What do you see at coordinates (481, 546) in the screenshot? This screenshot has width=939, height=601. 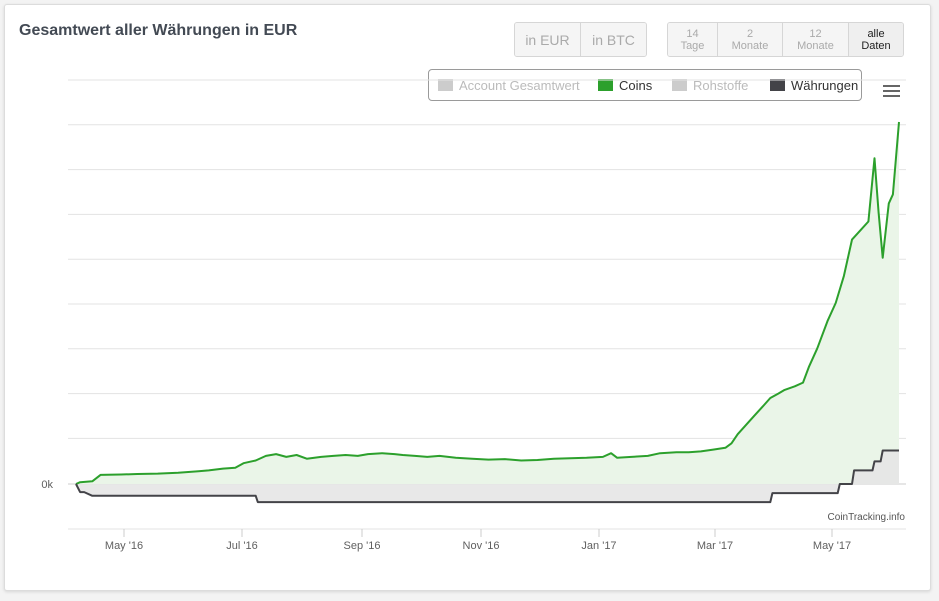 I see `x-tick-label: Nov '16` at bounding box center [481, 546].